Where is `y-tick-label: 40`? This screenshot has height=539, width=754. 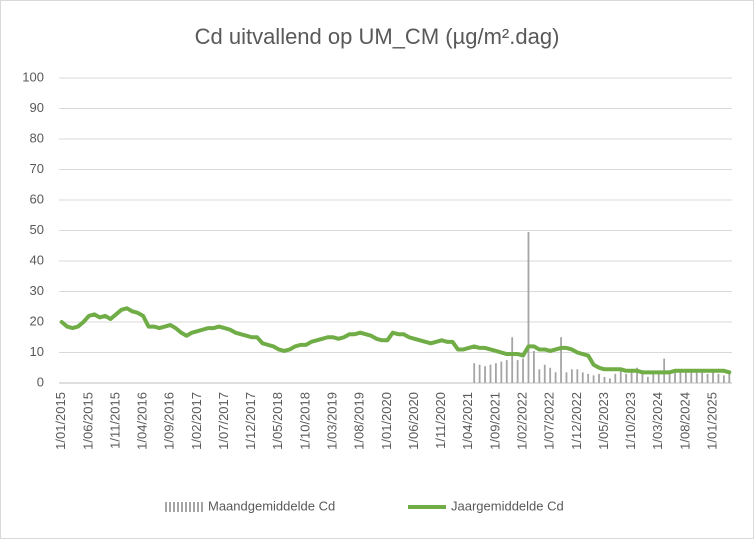
y-tick-label: 40 is located at coordinates (37, 259).